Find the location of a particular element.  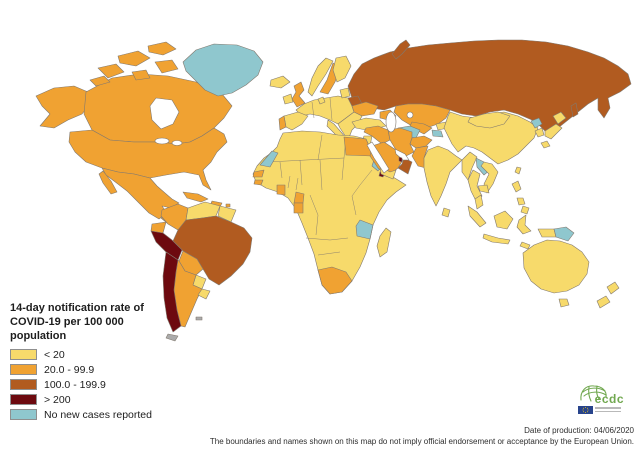

country-madagascar is located at coordinates (384, 242).